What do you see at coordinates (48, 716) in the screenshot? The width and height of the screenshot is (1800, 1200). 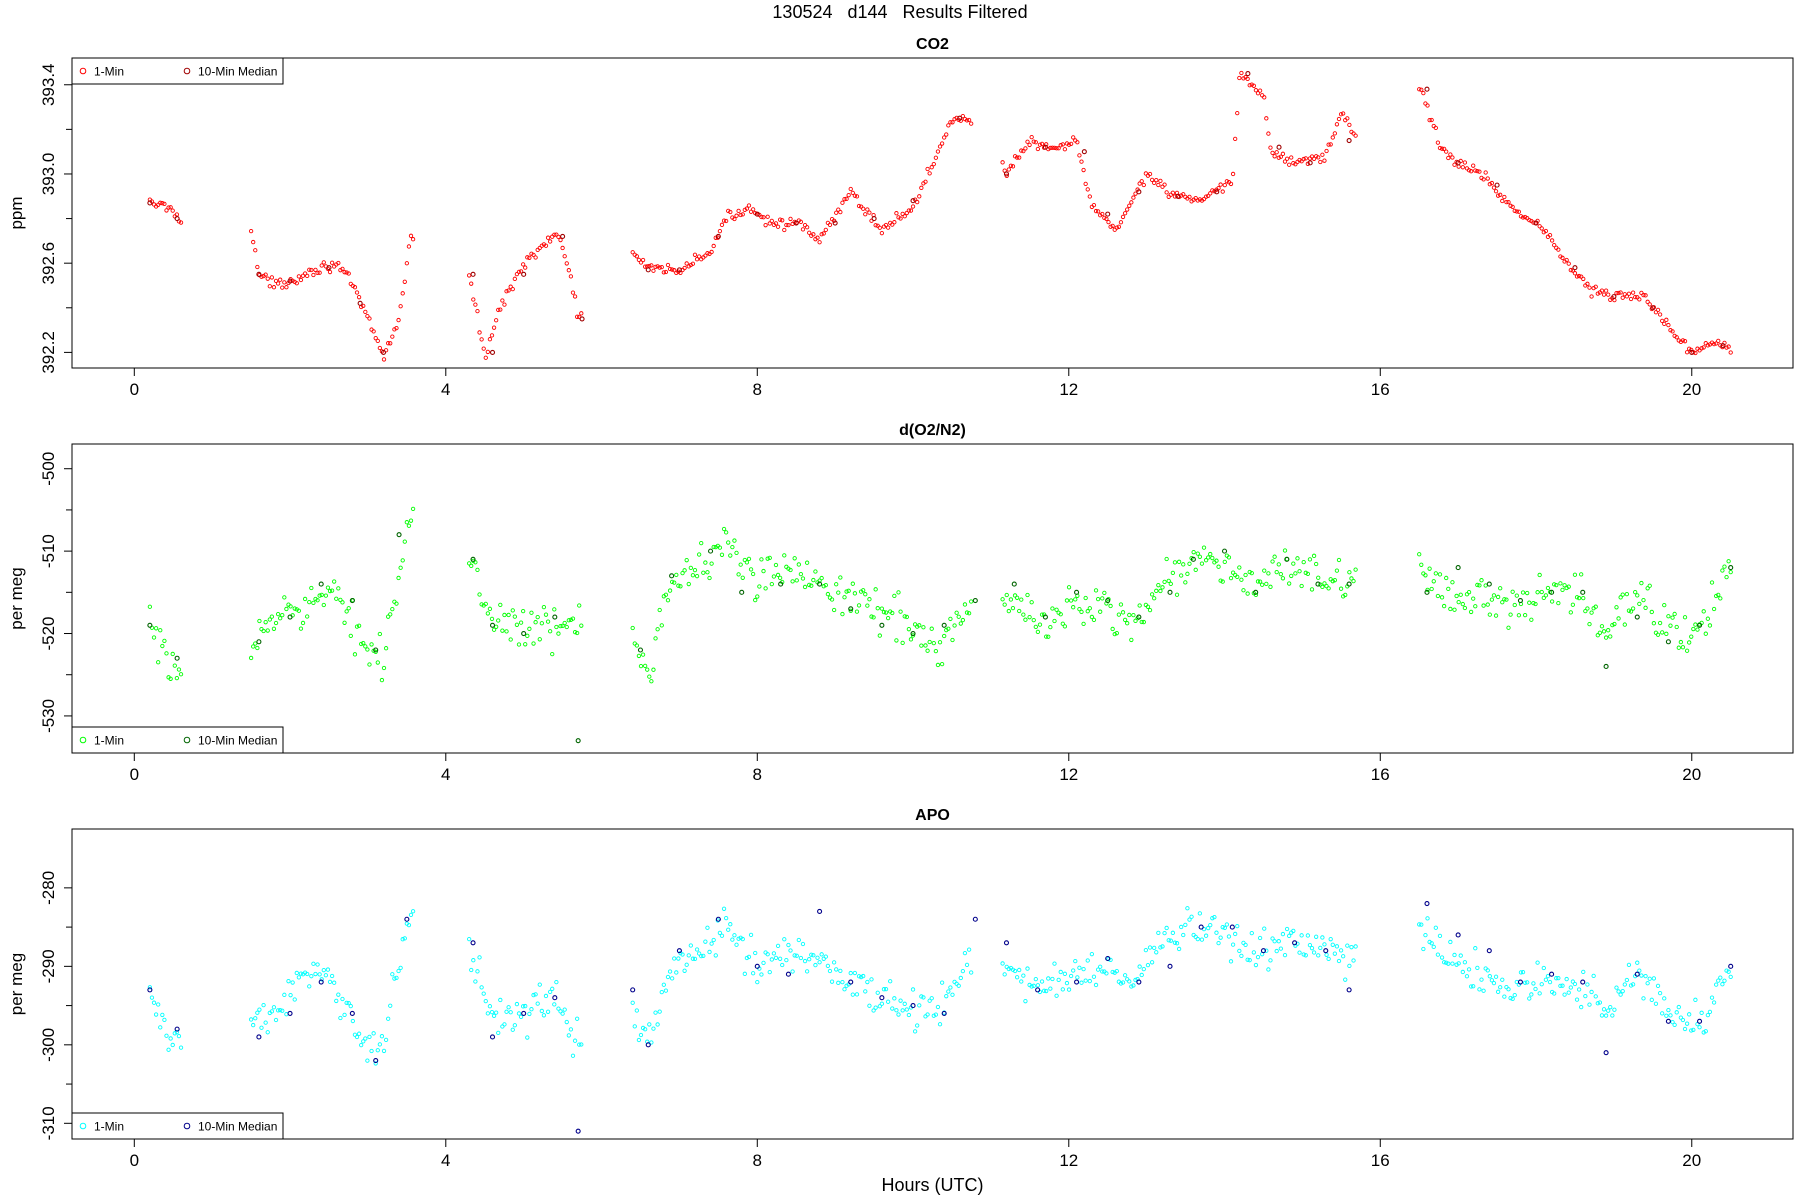 I see `y-tick-label: -530` at bounding box center [48, 716].